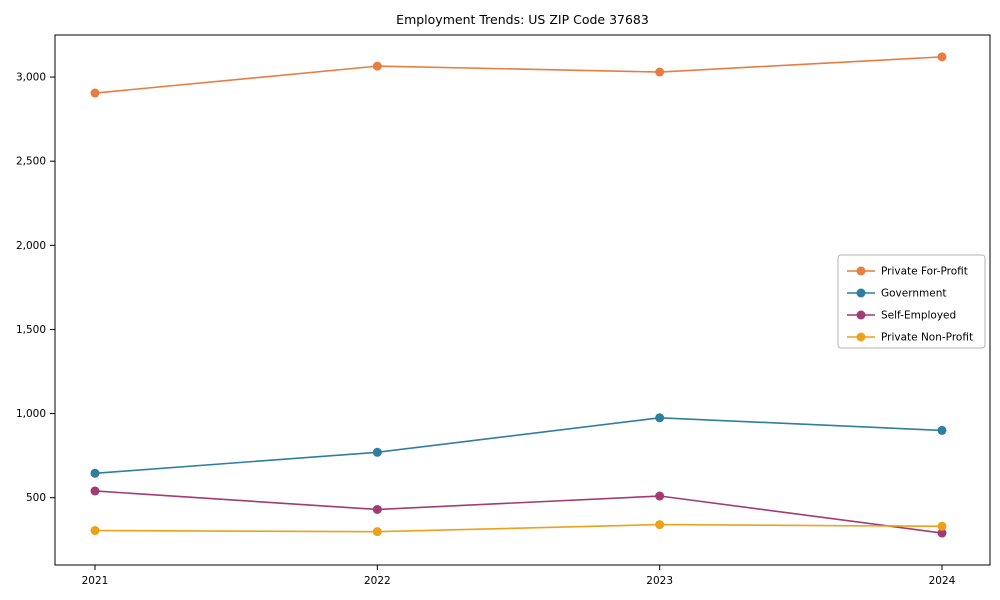 This screenshot has width=1000, height=600. I want to click on y-axis-tick-label: 2,500, so click(31, 162).